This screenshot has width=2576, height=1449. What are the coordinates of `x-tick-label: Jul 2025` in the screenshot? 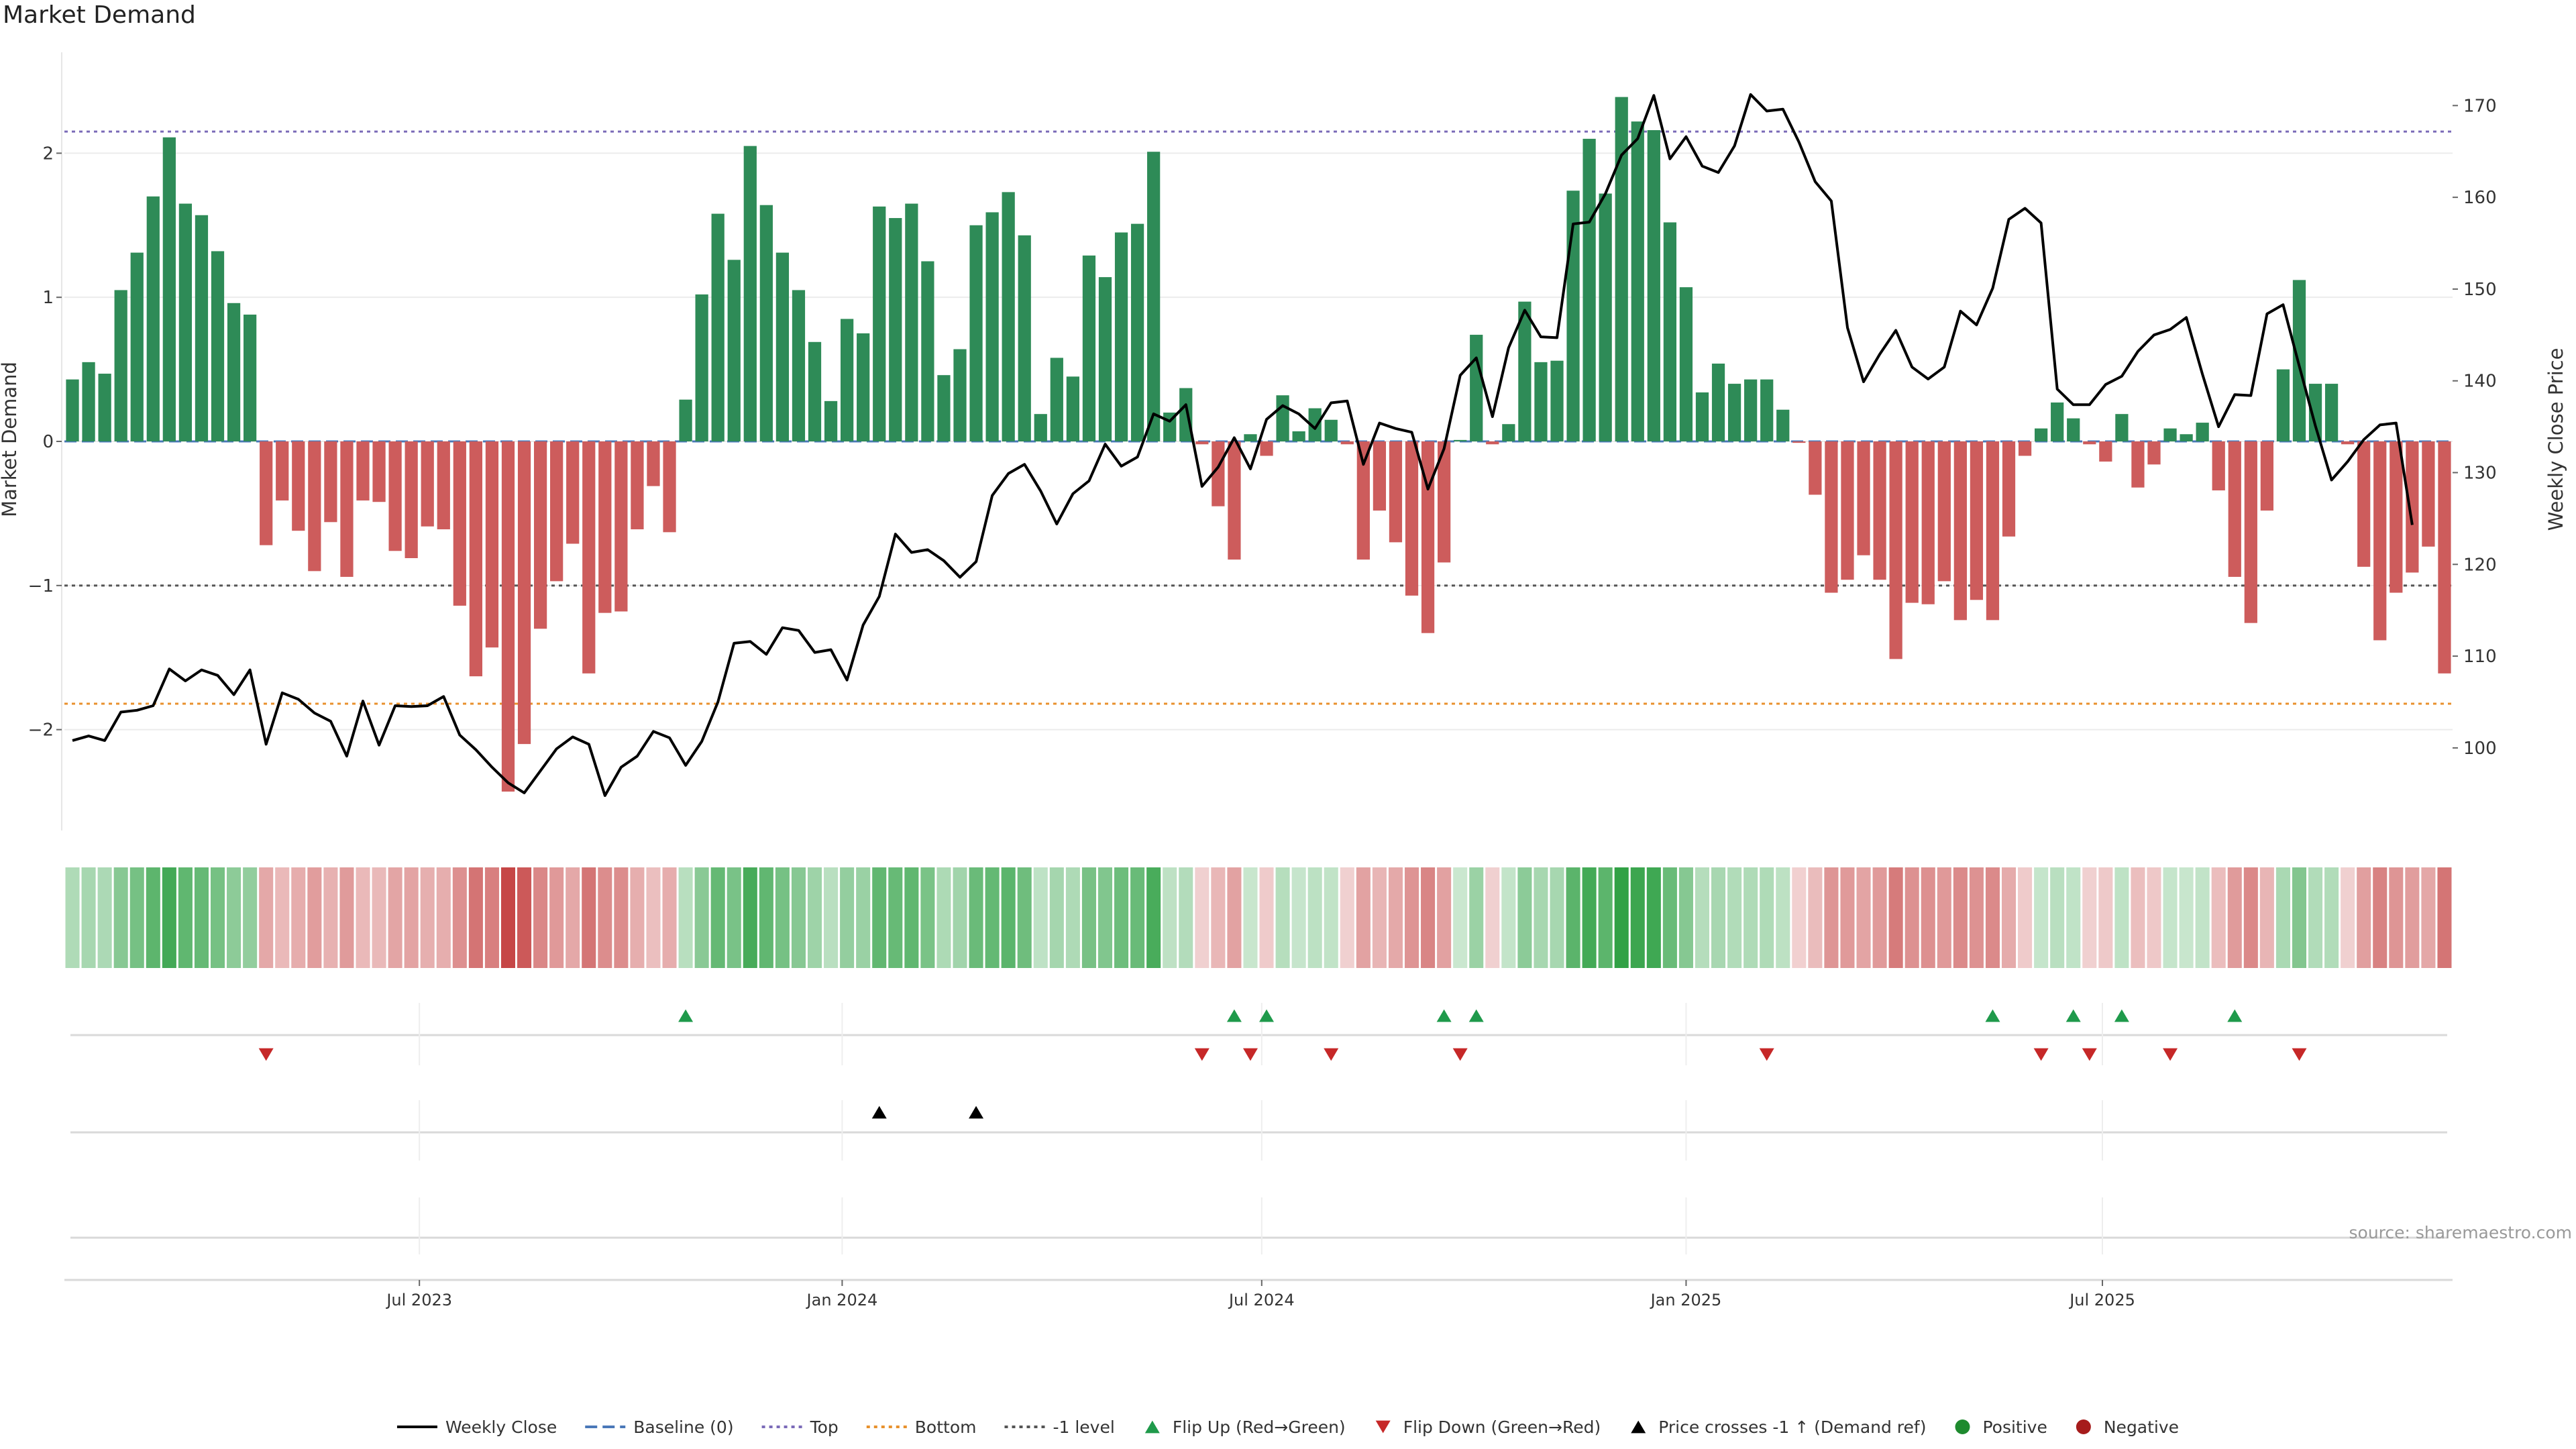 It's located at (2101, 1300).